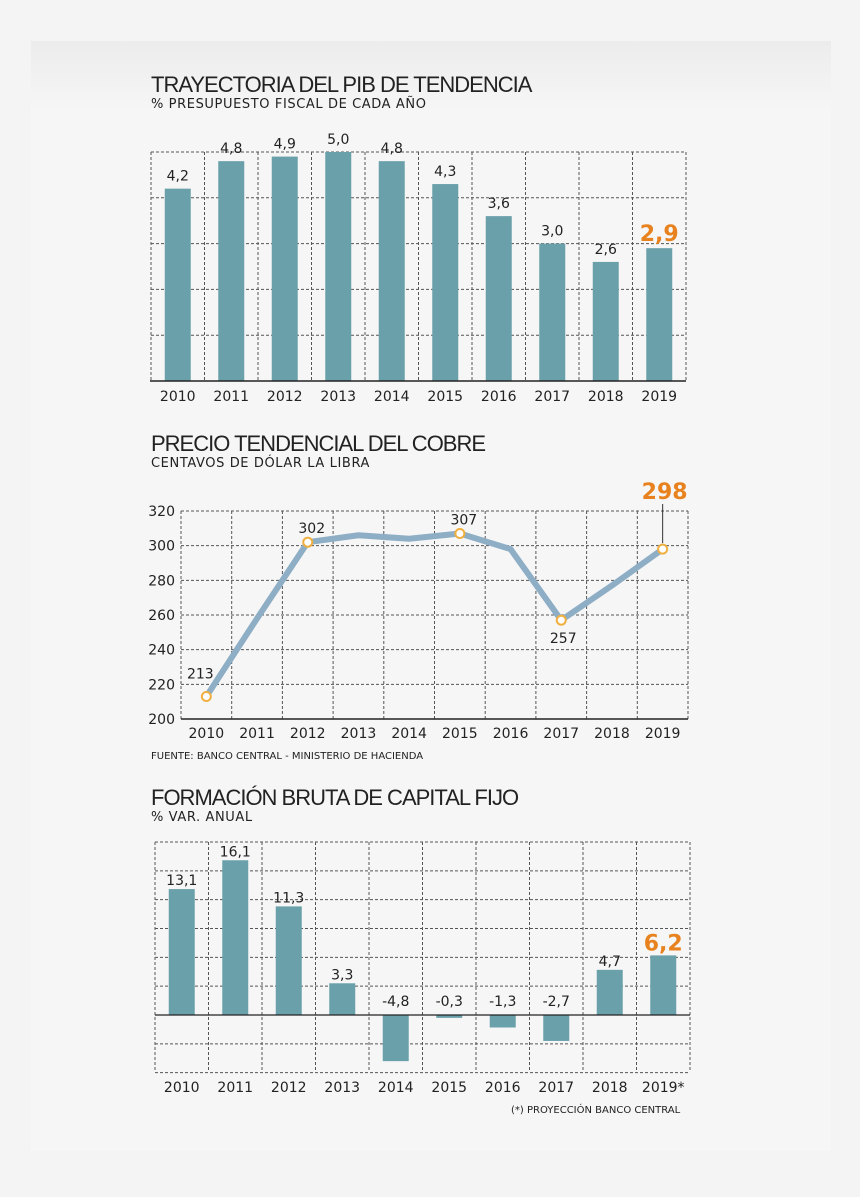 This screenshot has height=1197, width=860. I want to click on pib-bar-label: 4,2, so click(178, 177).